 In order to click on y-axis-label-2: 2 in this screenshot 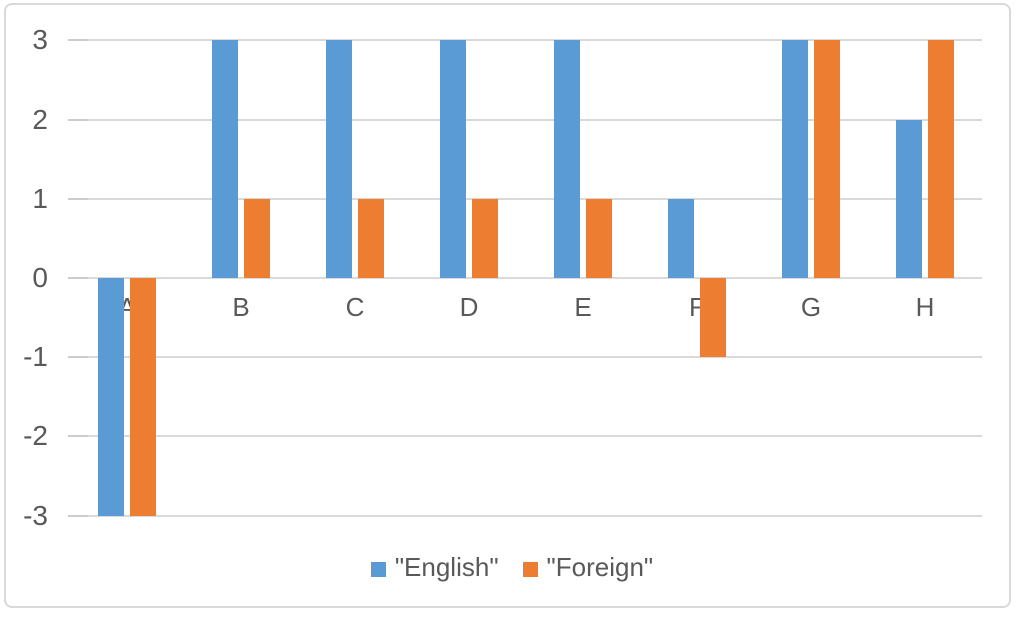, I will do `click(40, 119)`.